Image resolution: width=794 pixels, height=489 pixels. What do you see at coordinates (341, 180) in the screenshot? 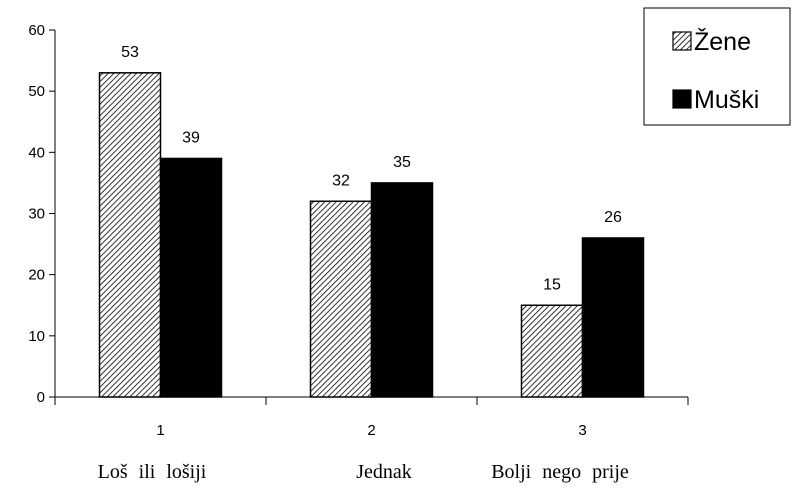
I see `data-label: 32` at bounding box center [341, 180].